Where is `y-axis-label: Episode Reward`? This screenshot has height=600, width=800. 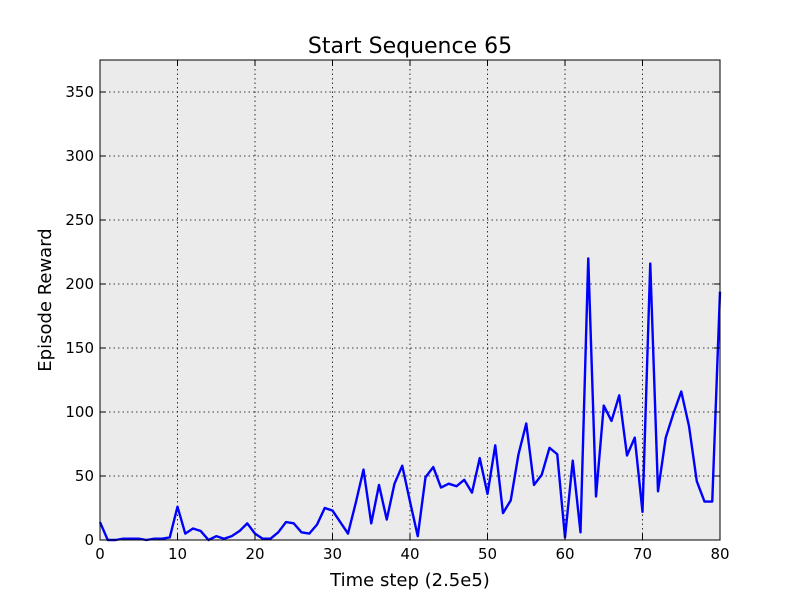 y-axis-label: Episode Reward is located at coordinates (45, 299).